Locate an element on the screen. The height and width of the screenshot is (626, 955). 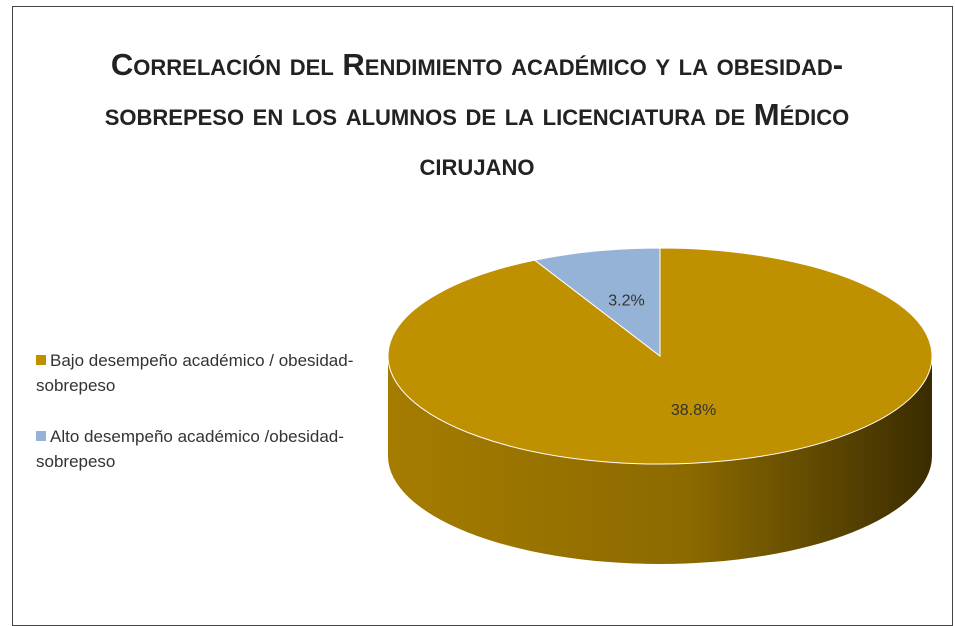
data-label: 3.2% is located at coordinates (626, 301).